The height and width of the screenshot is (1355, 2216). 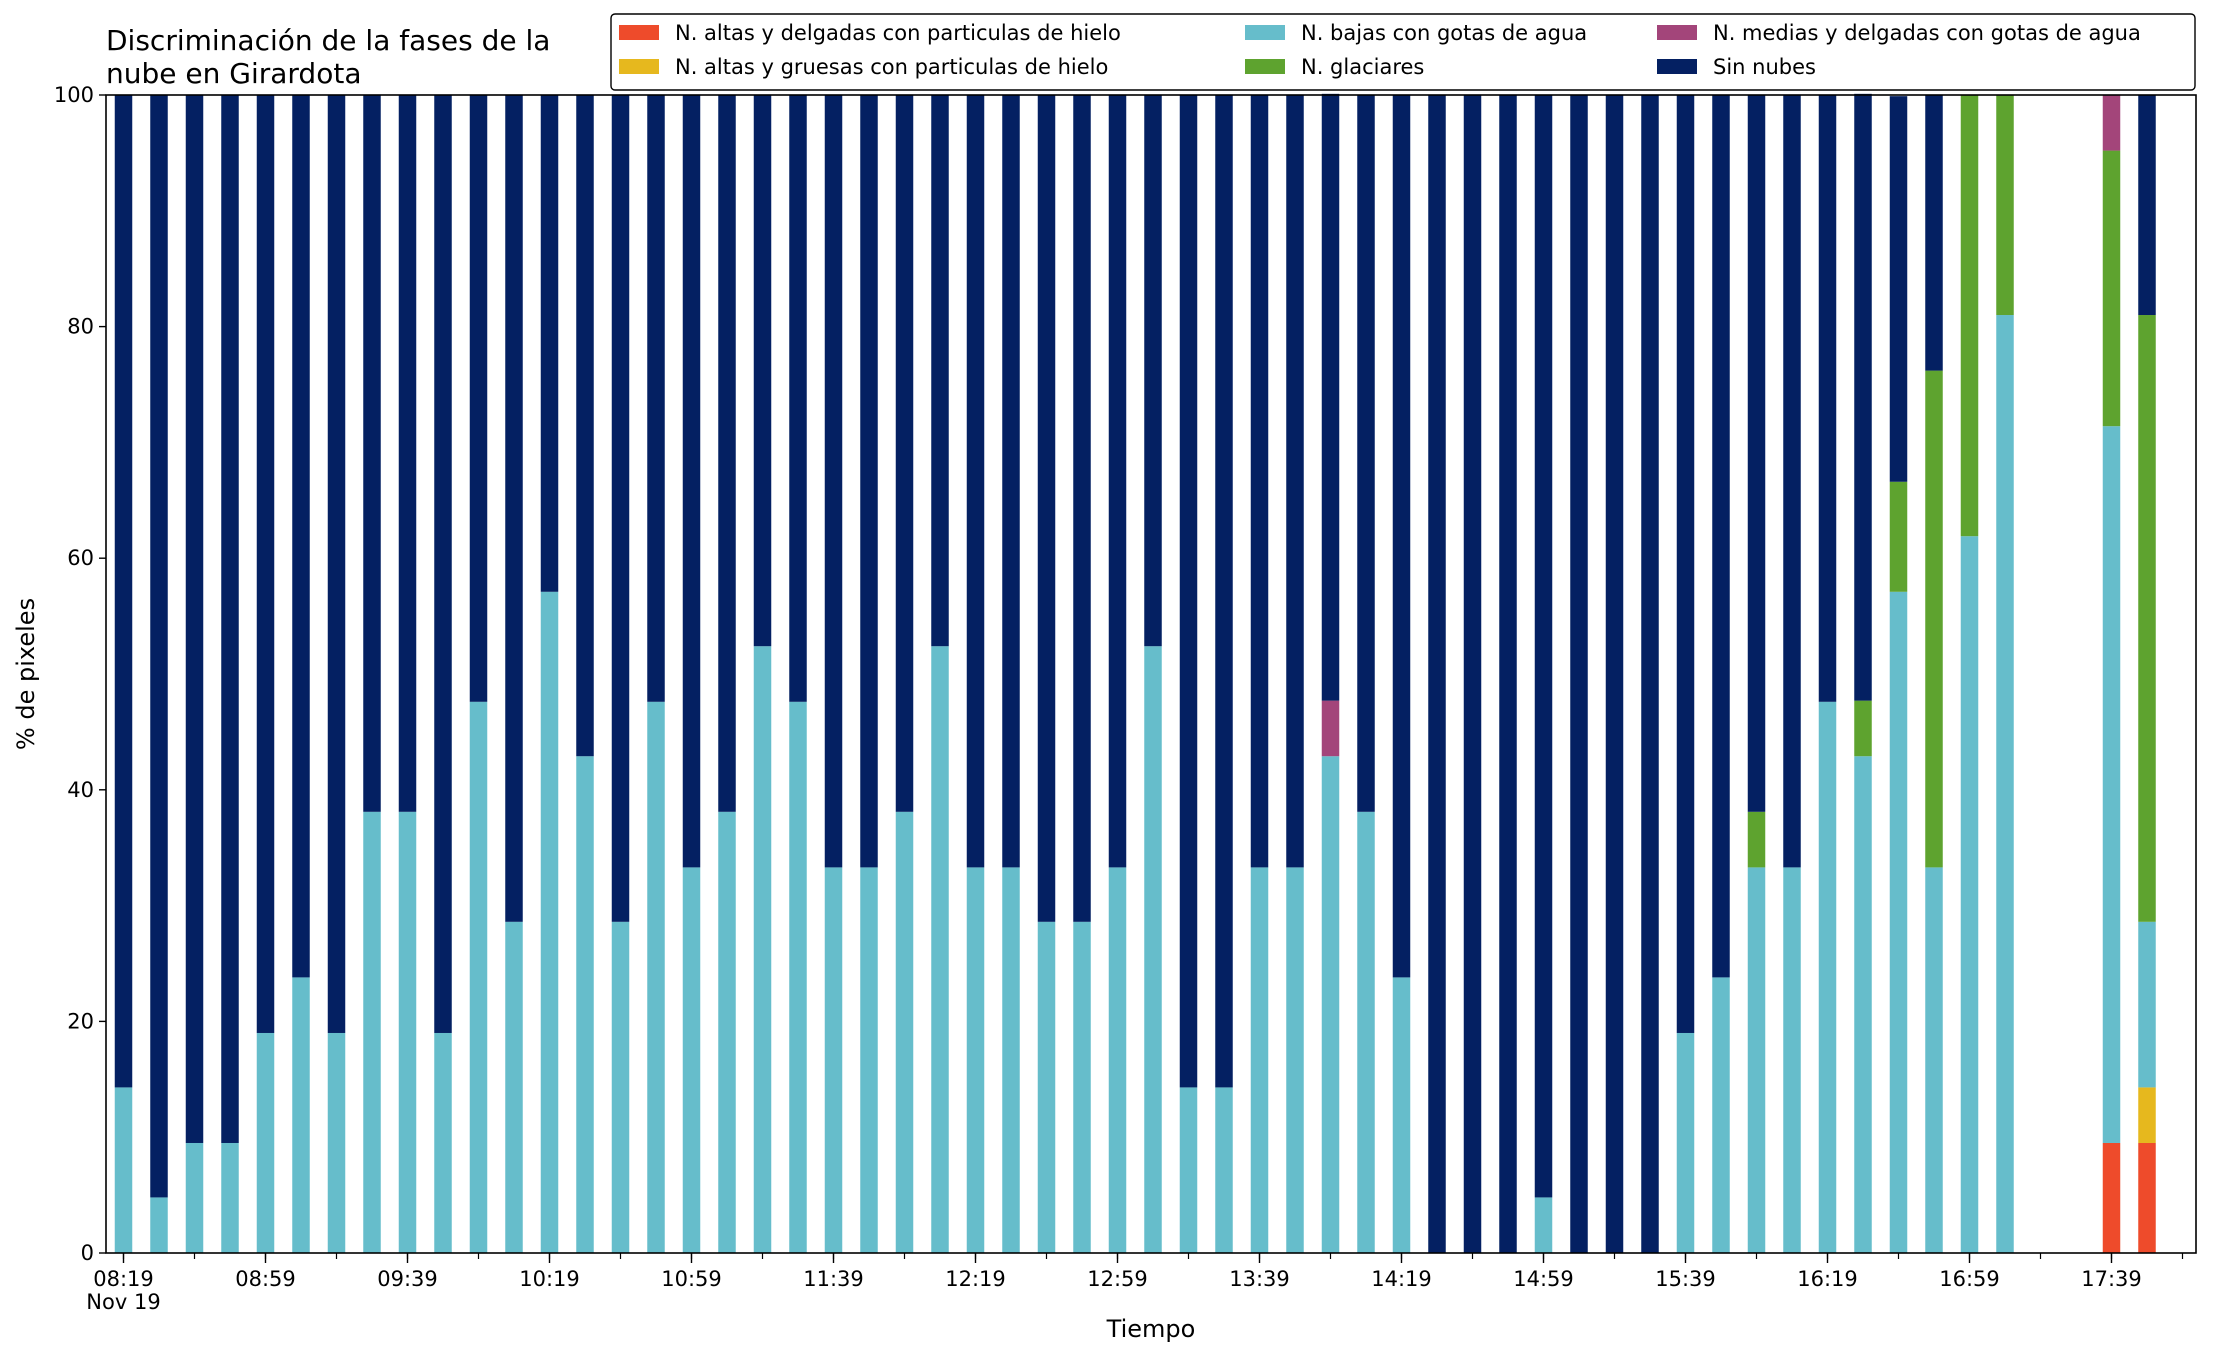 What do you see at coordinates (1685, 1279) in the screenshot?
I see `x-tick-label: 15:39` at bounding box center [1685, 1279].